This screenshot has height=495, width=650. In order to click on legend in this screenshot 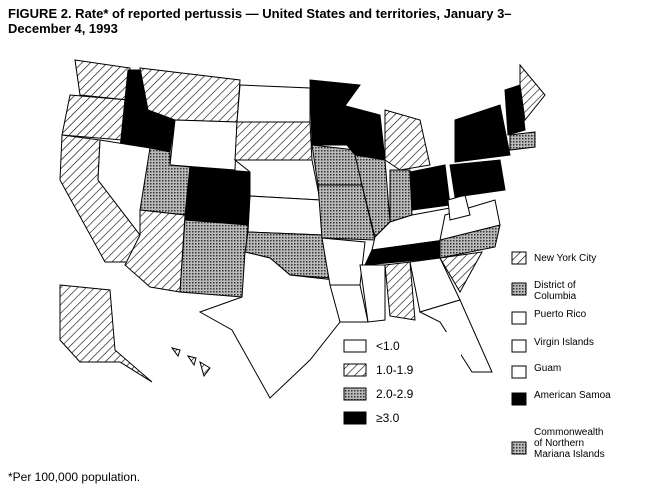, I will do `click(355, 382)`.